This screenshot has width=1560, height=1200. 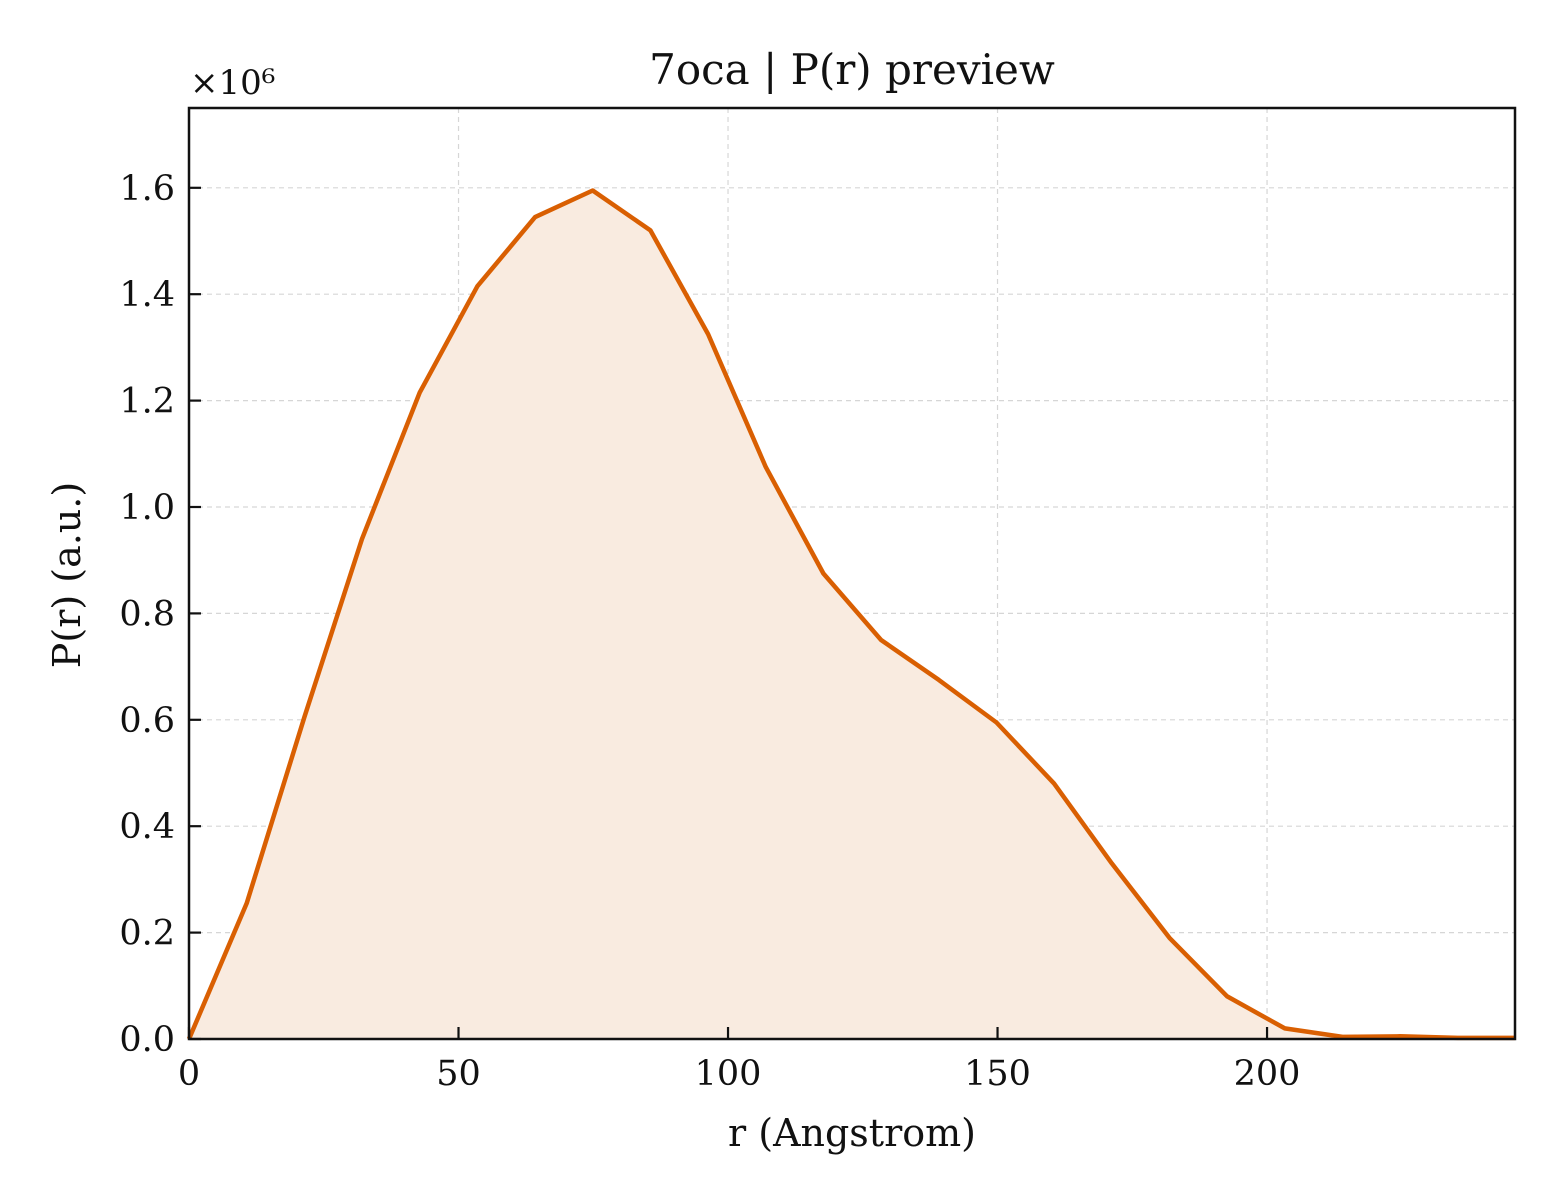 I want to click on y-tick-label-6: 1.2, so click(x=147, y=402).